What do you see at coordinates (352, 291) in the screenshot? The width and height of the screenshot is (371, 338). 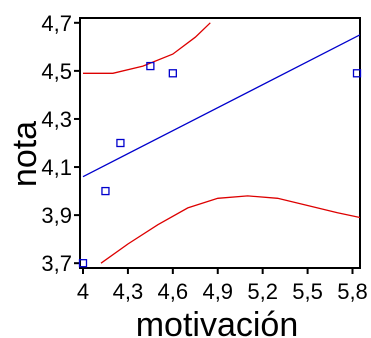 I see `x-tick-label: 5,8` at bounding box center [352, 291].